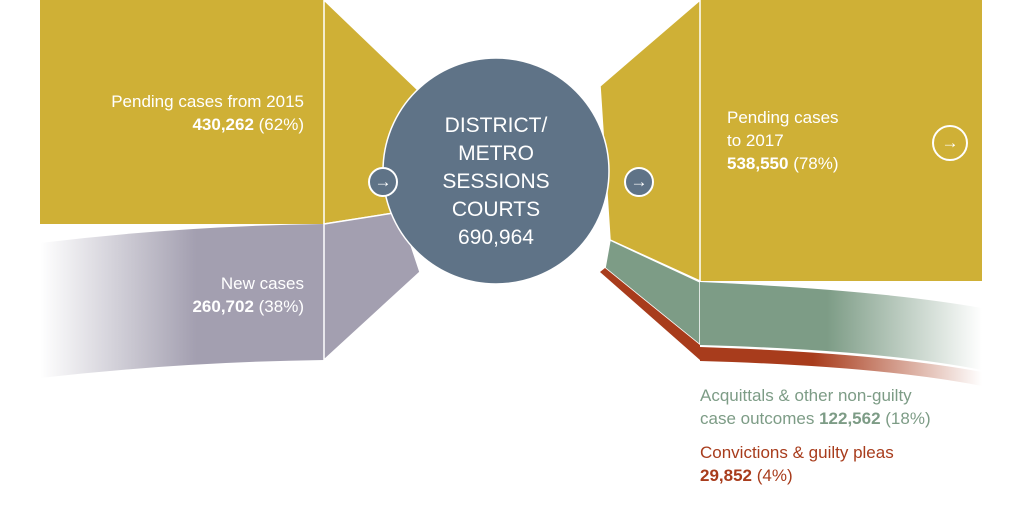 This screenshot has width=1024, height=532. Describe the element at coordinates (841, 326) in the screenshot. I see `acquittals-ribbon` at that location.